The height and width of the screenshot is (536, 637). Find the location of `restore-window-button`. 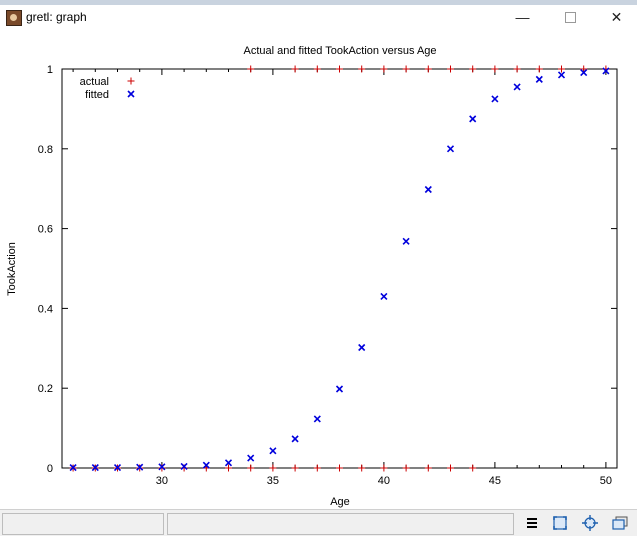

restore-window-button is located at coordinates (620, 523).